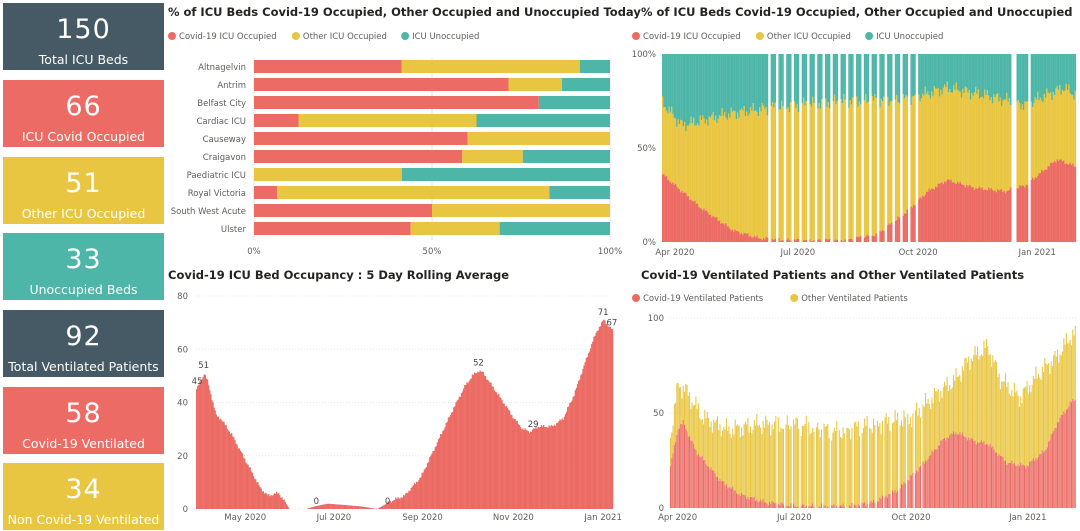  I want to click on kpi-value: 92, so click(83, 336).